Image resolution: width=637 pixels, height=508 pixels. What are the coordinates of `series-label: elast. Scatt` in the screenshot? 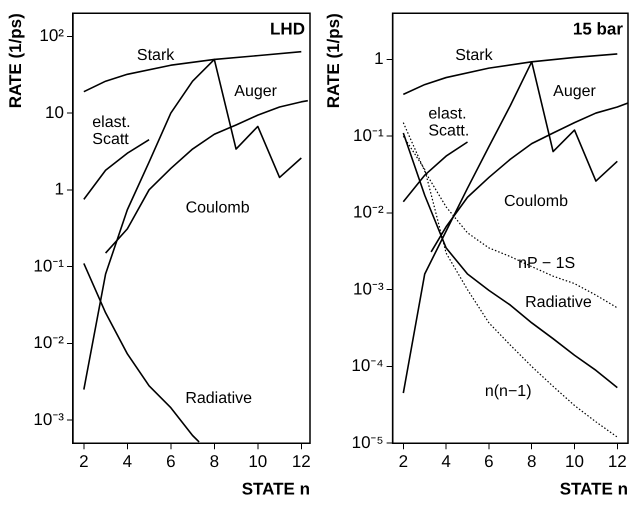 It's located at (111, 131).